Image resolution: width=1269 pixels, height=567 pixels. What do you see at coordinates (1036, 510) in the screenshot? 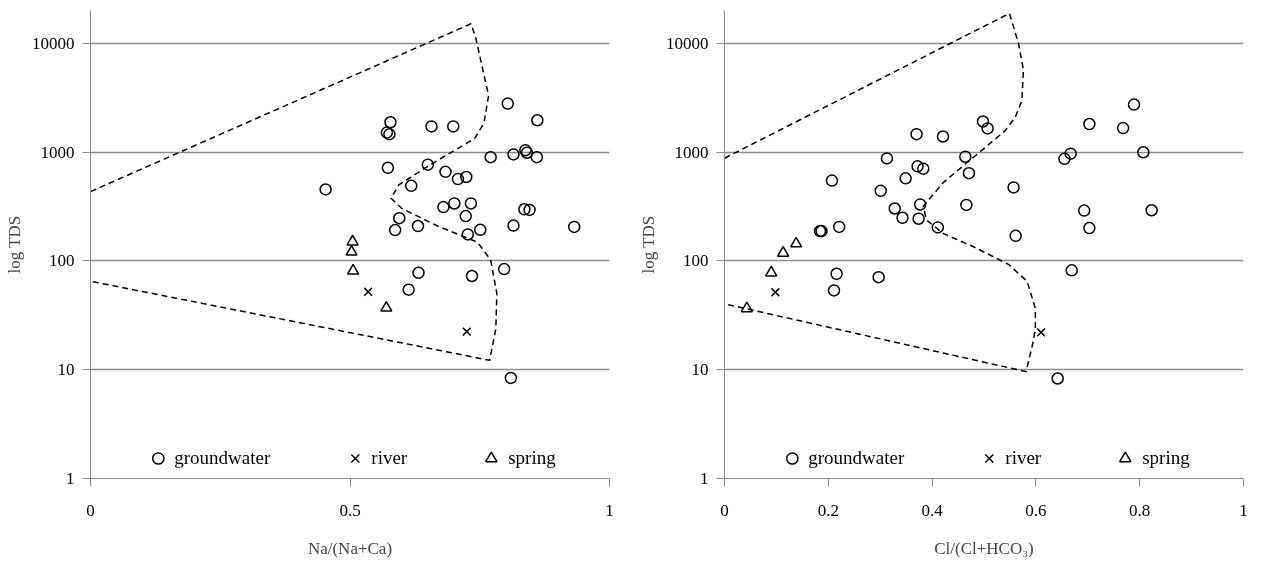
I see `x-tick-label: 0.6` at bounding box center [1036, 510].